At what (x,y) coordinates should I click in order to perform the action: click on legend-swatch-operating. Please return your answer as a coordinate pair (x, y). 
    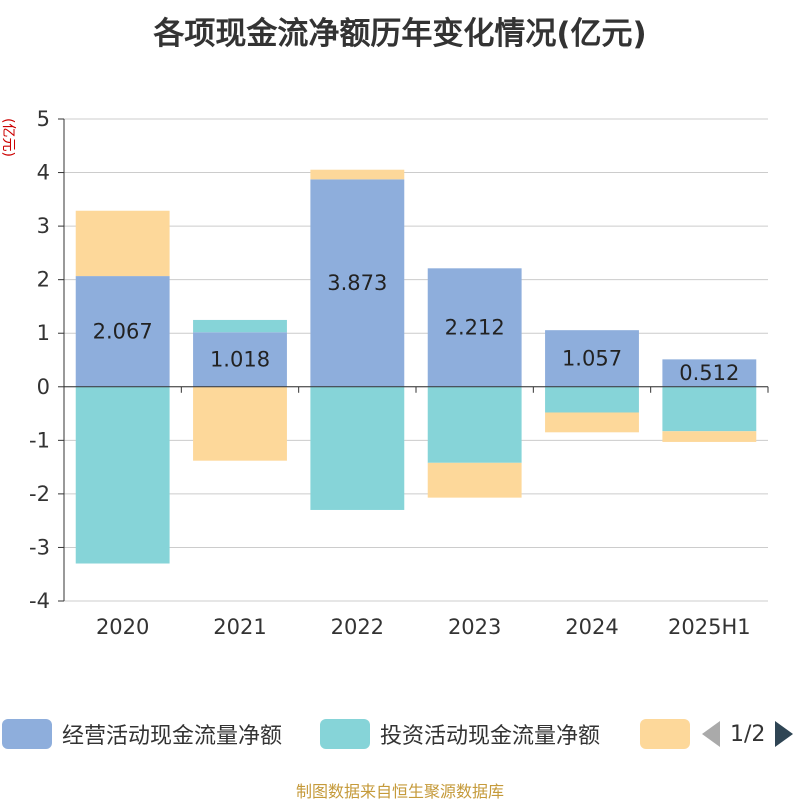
    Looking at the image, I should click on (27, 734).